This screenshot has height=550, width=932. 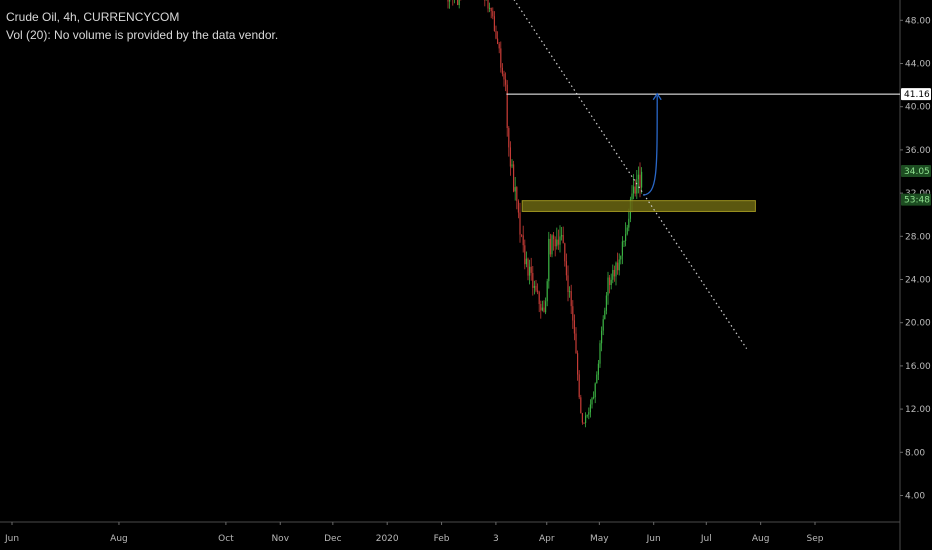 I want to click on time-tick-label: Sep, so click(x=815, y=539).